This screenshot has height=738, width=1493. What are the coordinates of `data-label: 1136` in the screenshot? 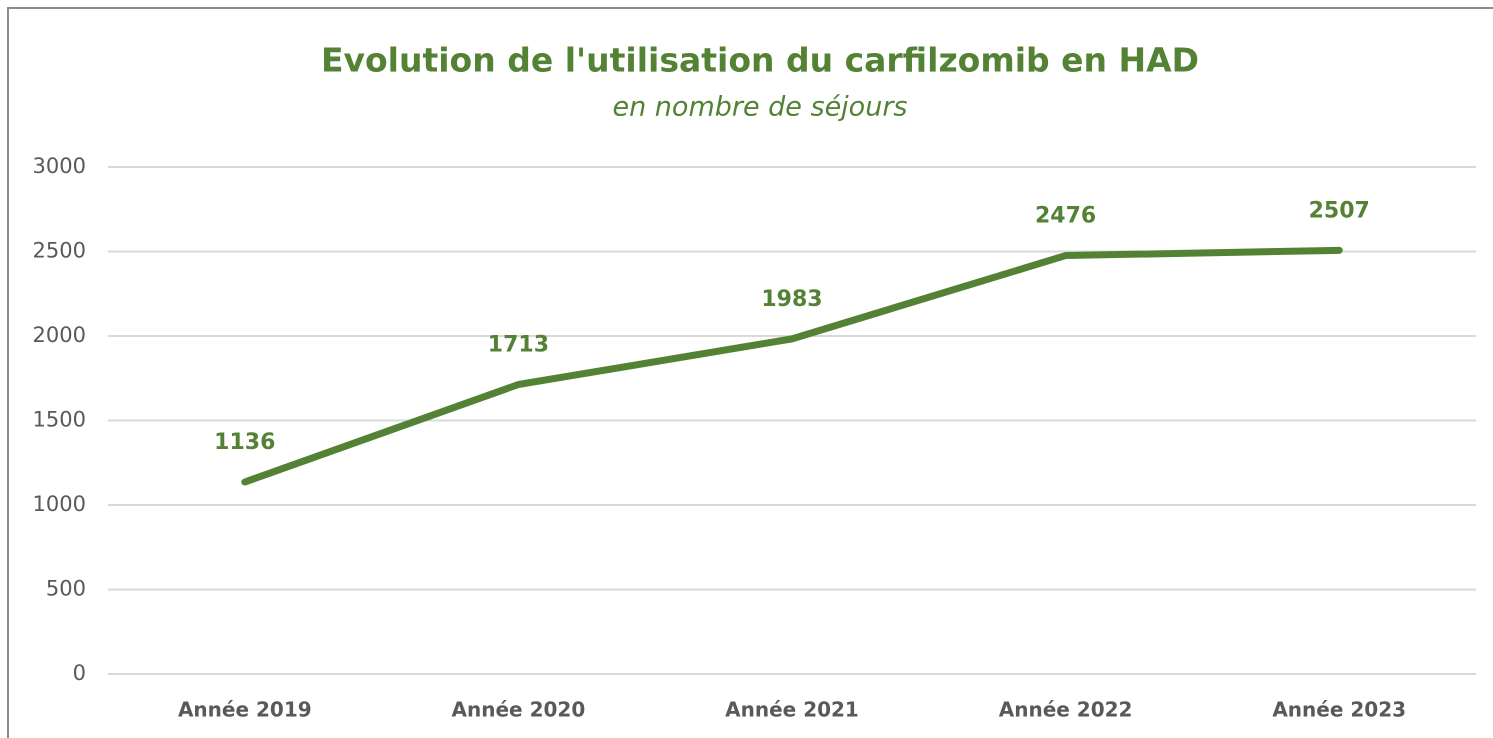 It's located at (244, 442).